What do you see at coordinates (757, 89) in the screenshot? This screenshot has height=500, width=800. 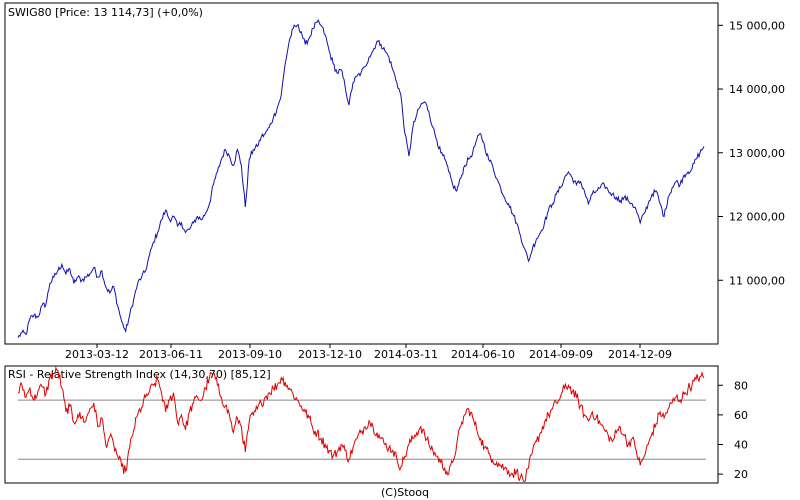 I see `price-y-tick-label: 14 000,00` at bounding box center [757, 89].